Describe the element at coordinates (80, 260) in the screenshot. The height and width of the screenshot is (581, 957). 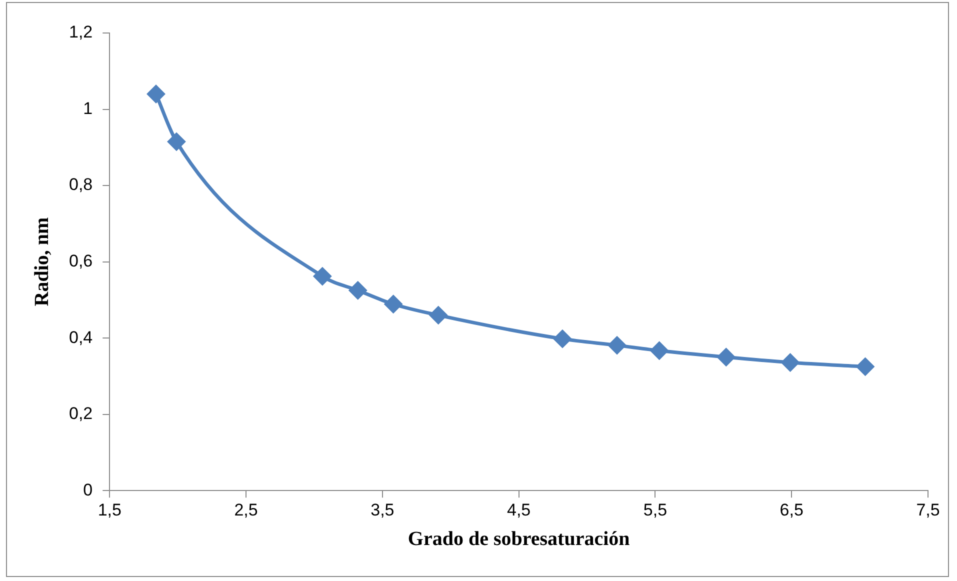
I see `y-tick-label: 0,6` at that location.